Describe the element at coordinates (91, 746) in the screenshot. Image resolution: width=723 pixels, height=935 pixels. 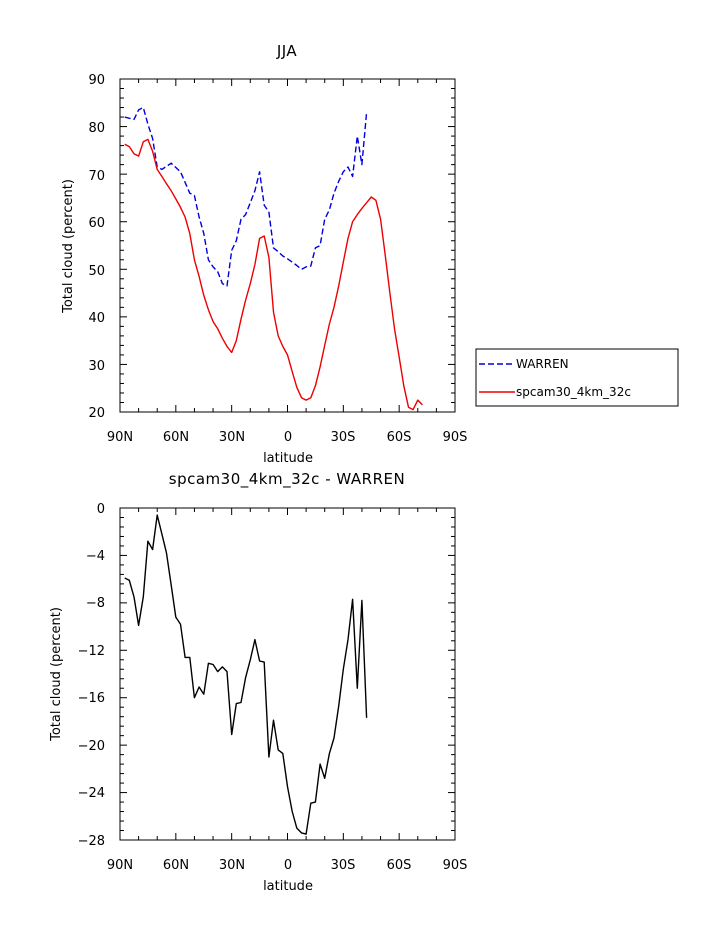
I see `bottom-y-tick-label: −20` at that location.